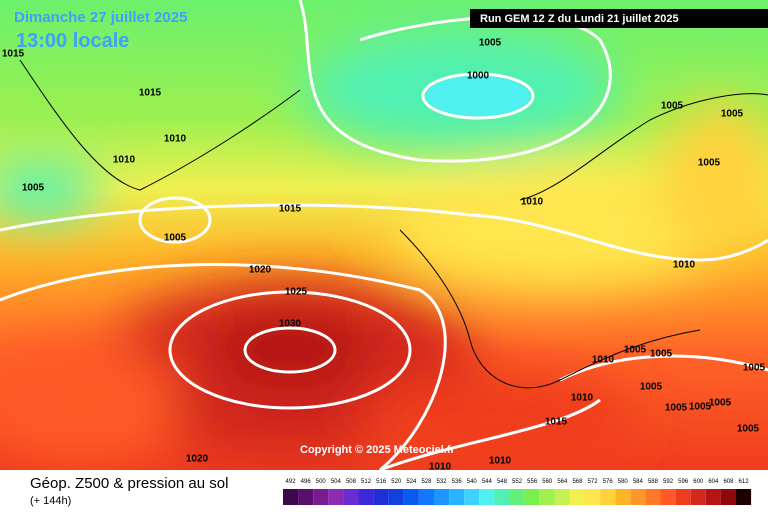 Image resolution: width=768 pixels, height=512 pixels. I want to click on isobar-label: 1000, so click(478, 76).